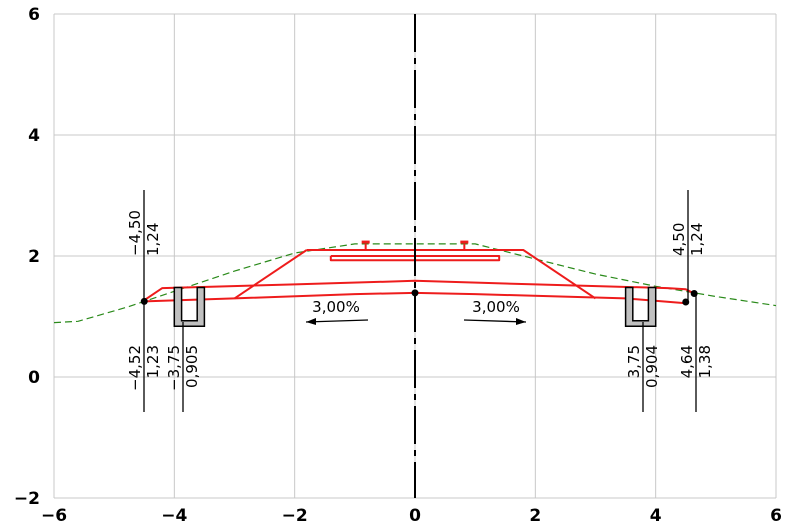 The height and width of the screenshot is (526, 785). I want to click on sleeper, so click(415, 258).